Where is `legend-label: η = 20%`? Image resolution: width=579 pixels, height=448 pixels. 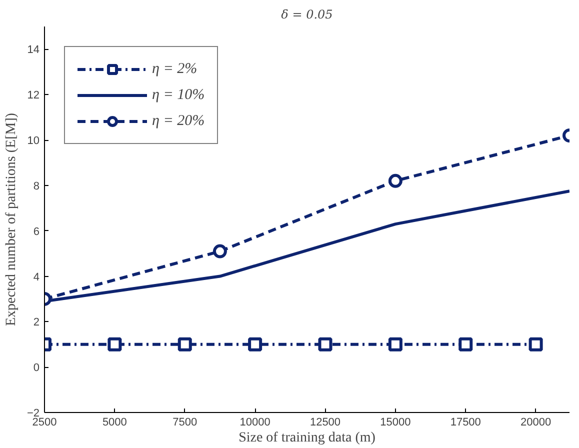 legend-label: η = 20% is located at coordinates (178, 121).